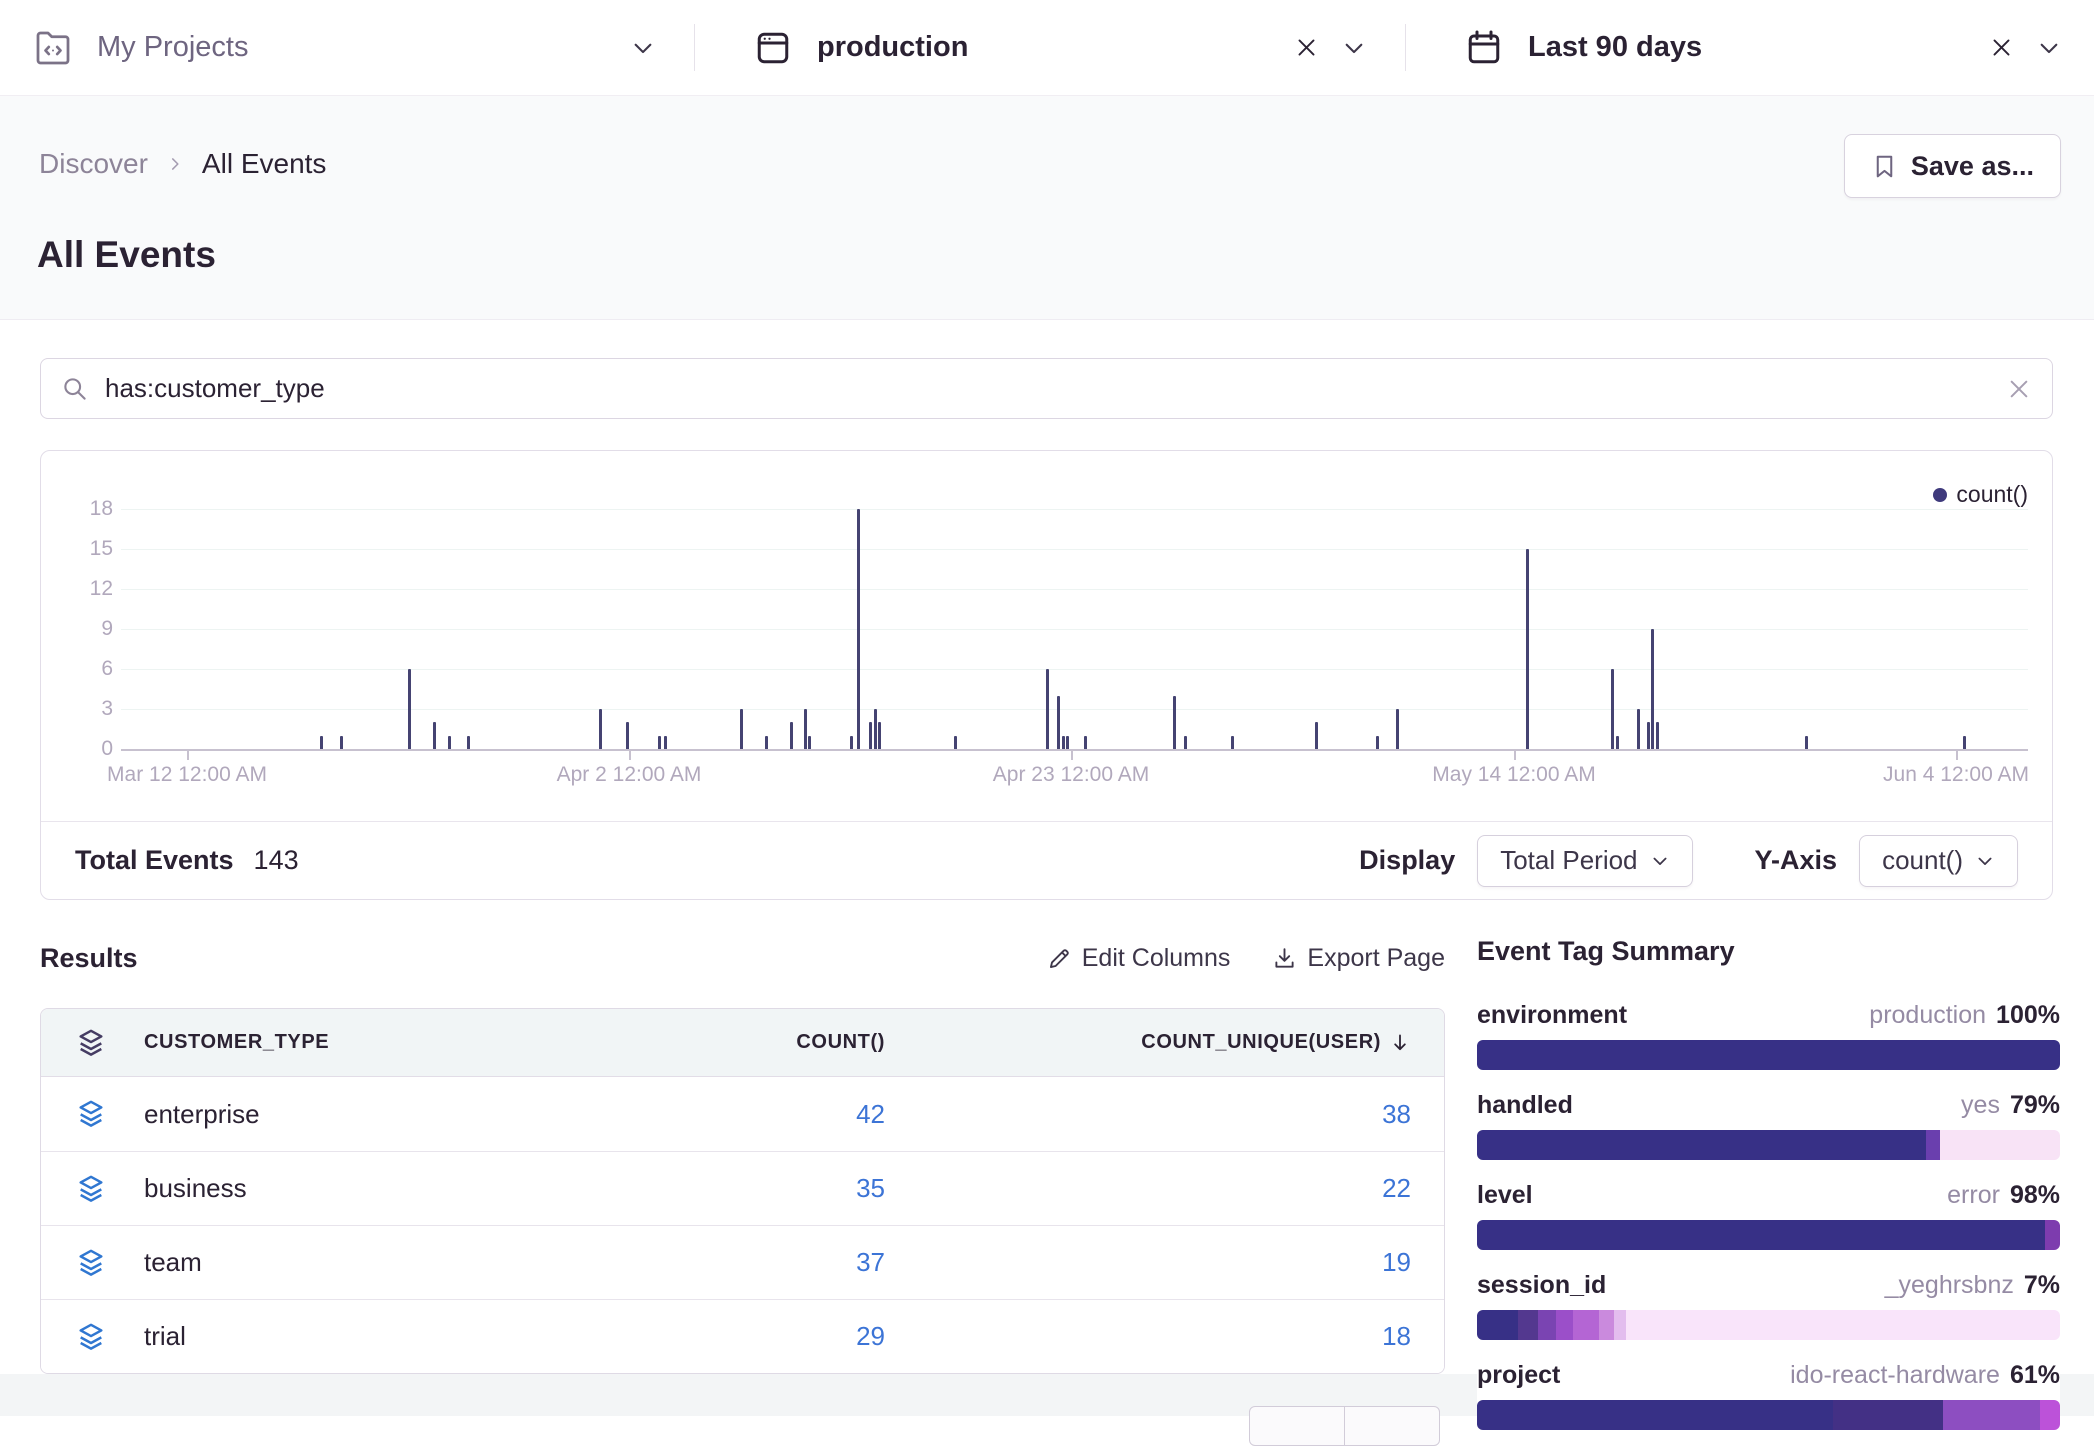 This screenshot has width=2094, height=1446. Describe the element at coordinates (1396, 1188) in the screenshot. I see `count-unique-cell-link: 22` at that location.